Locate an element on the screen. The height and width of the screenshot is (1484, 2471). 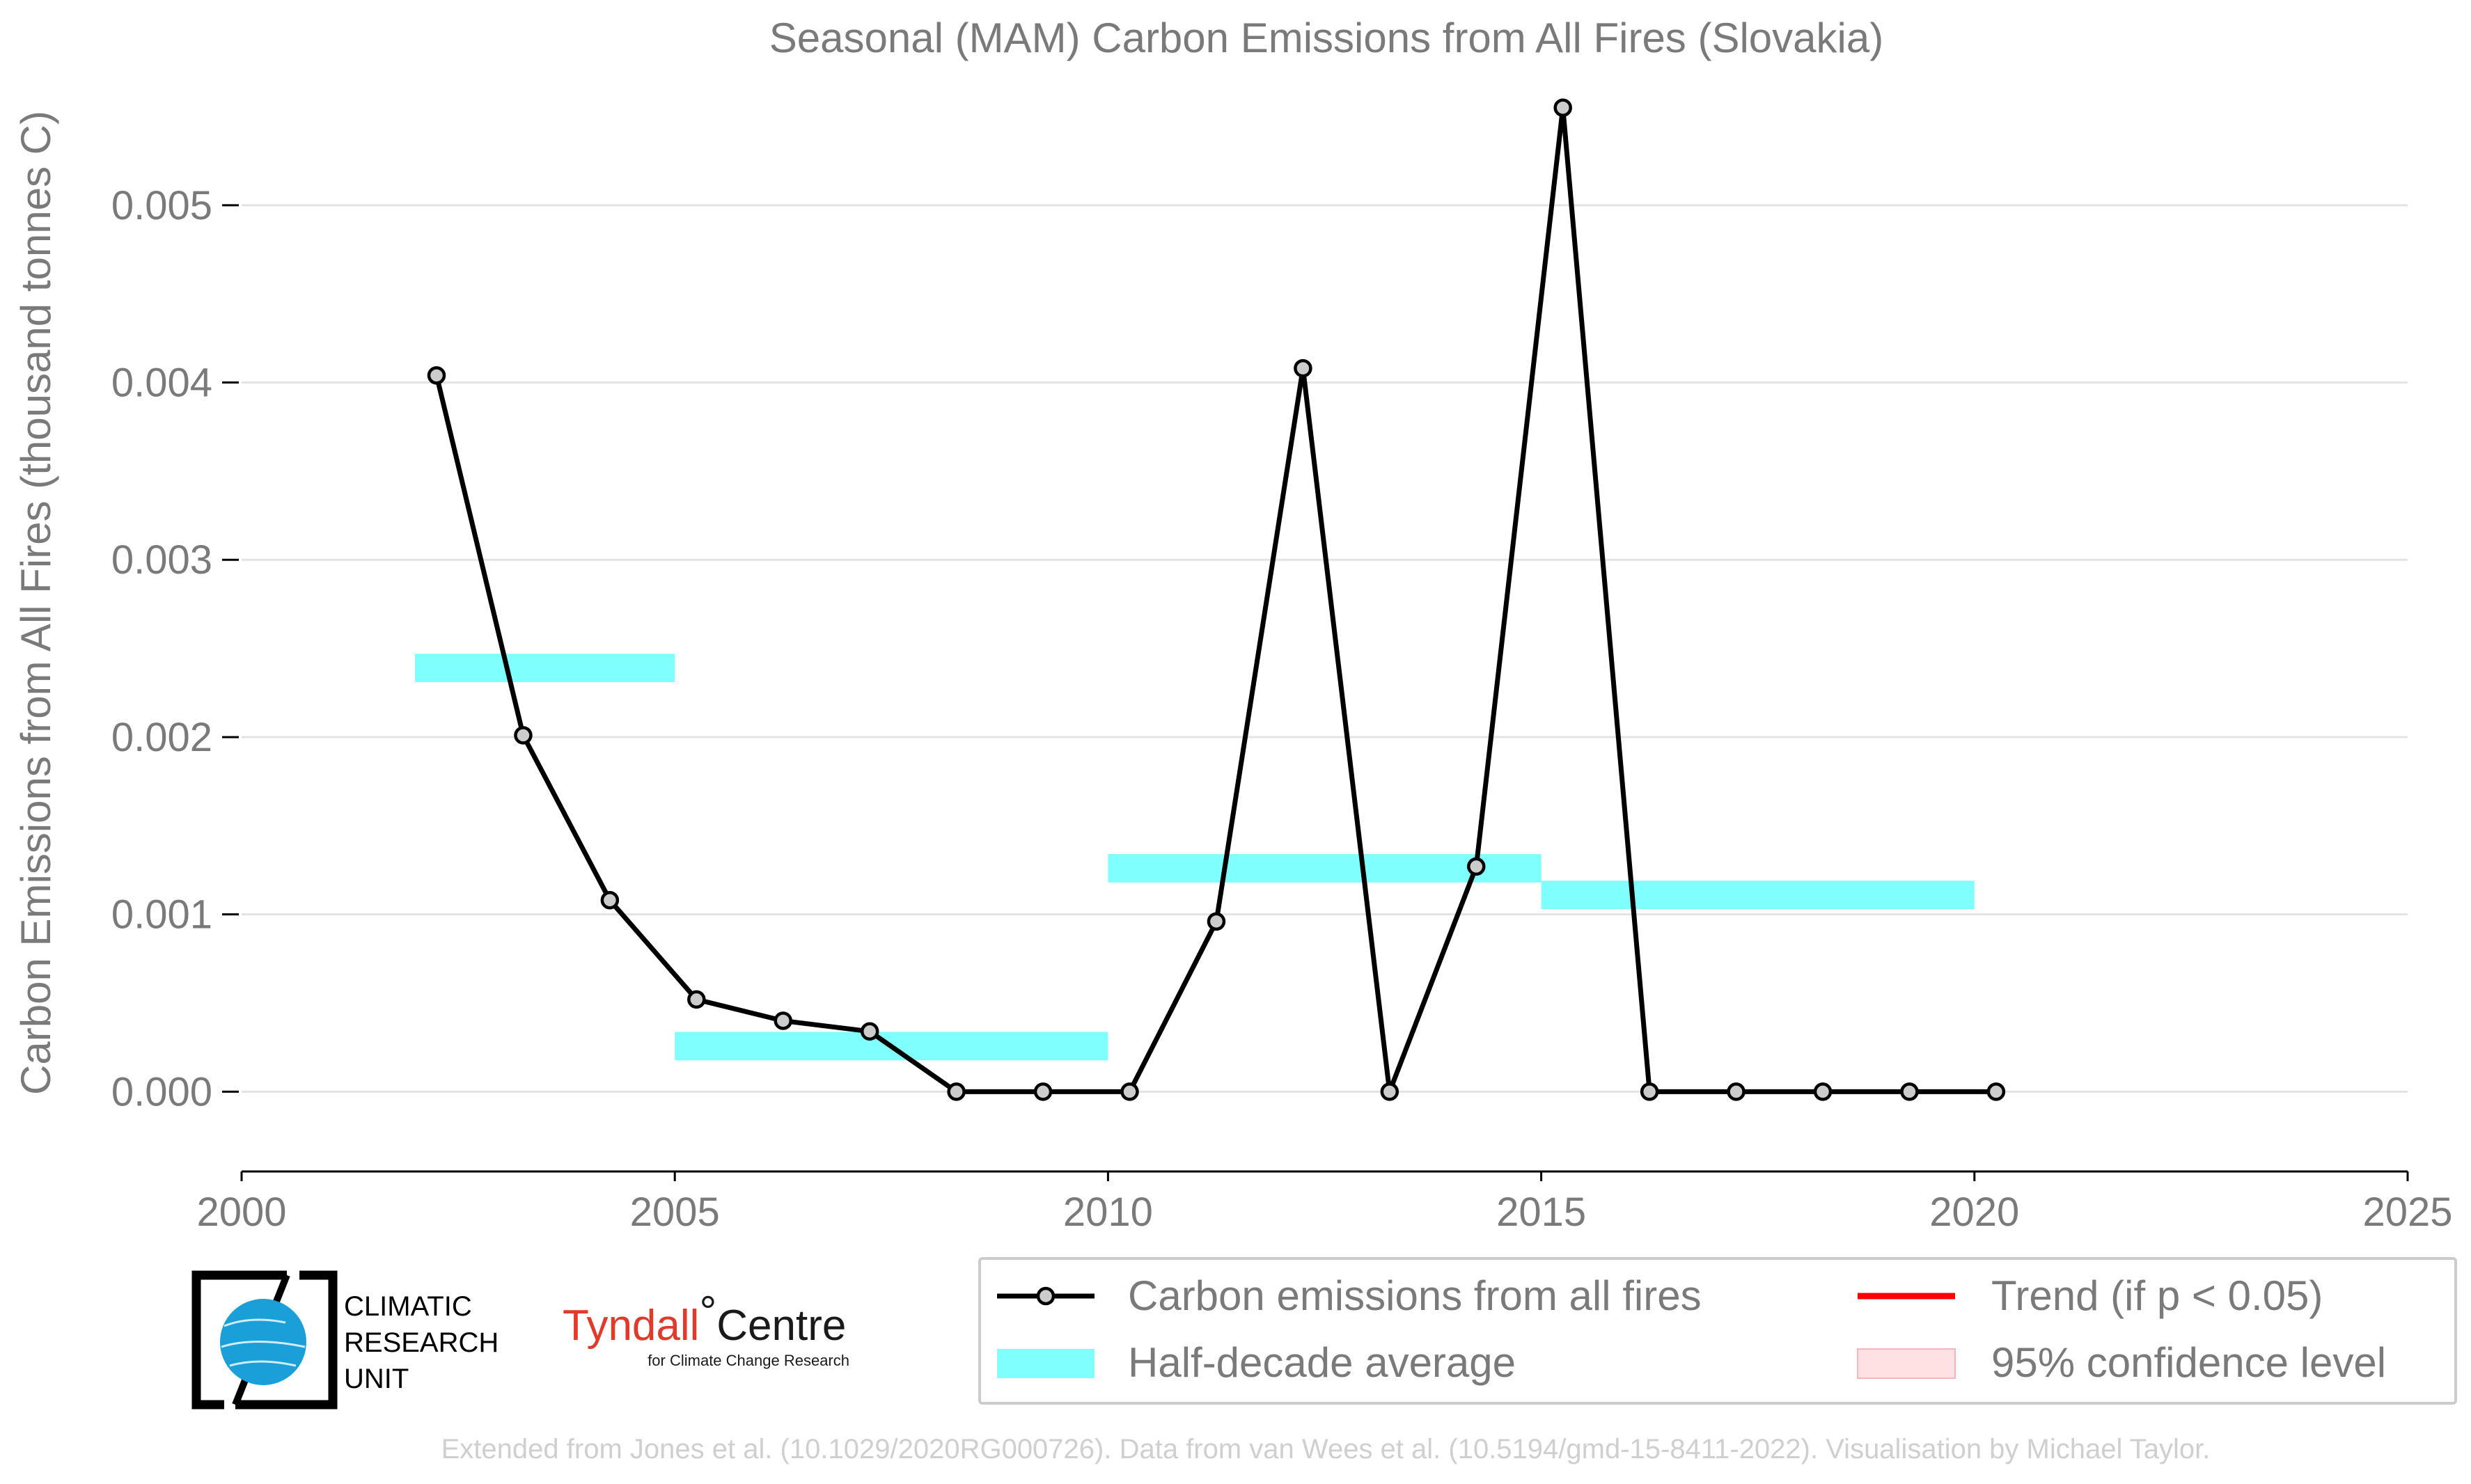
cru-logo-line3: UNIT is located at coordinates (376, 1379).